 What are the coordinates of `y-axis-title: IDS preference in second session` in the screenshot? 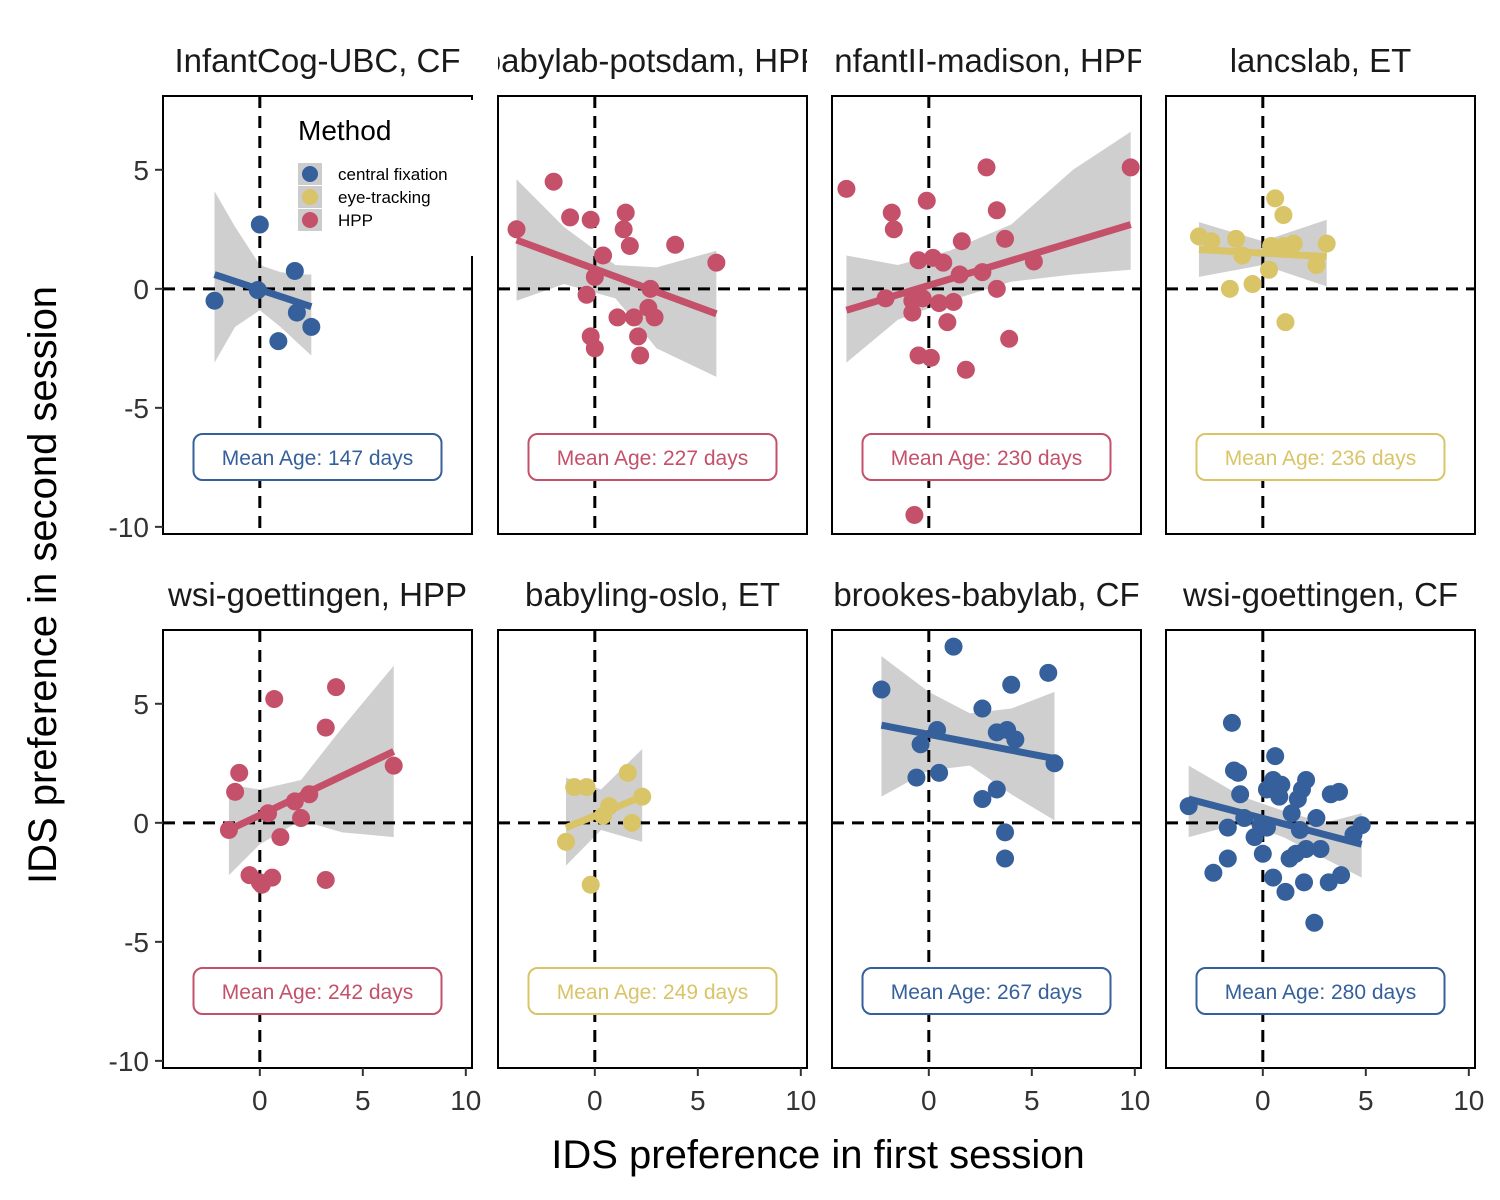 It's located at (43, 585).